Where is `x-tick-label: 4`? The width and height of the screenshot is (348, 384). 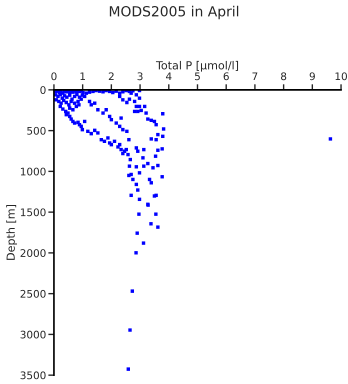 x-tick-label: 4 is located at coordinates (169, 76).